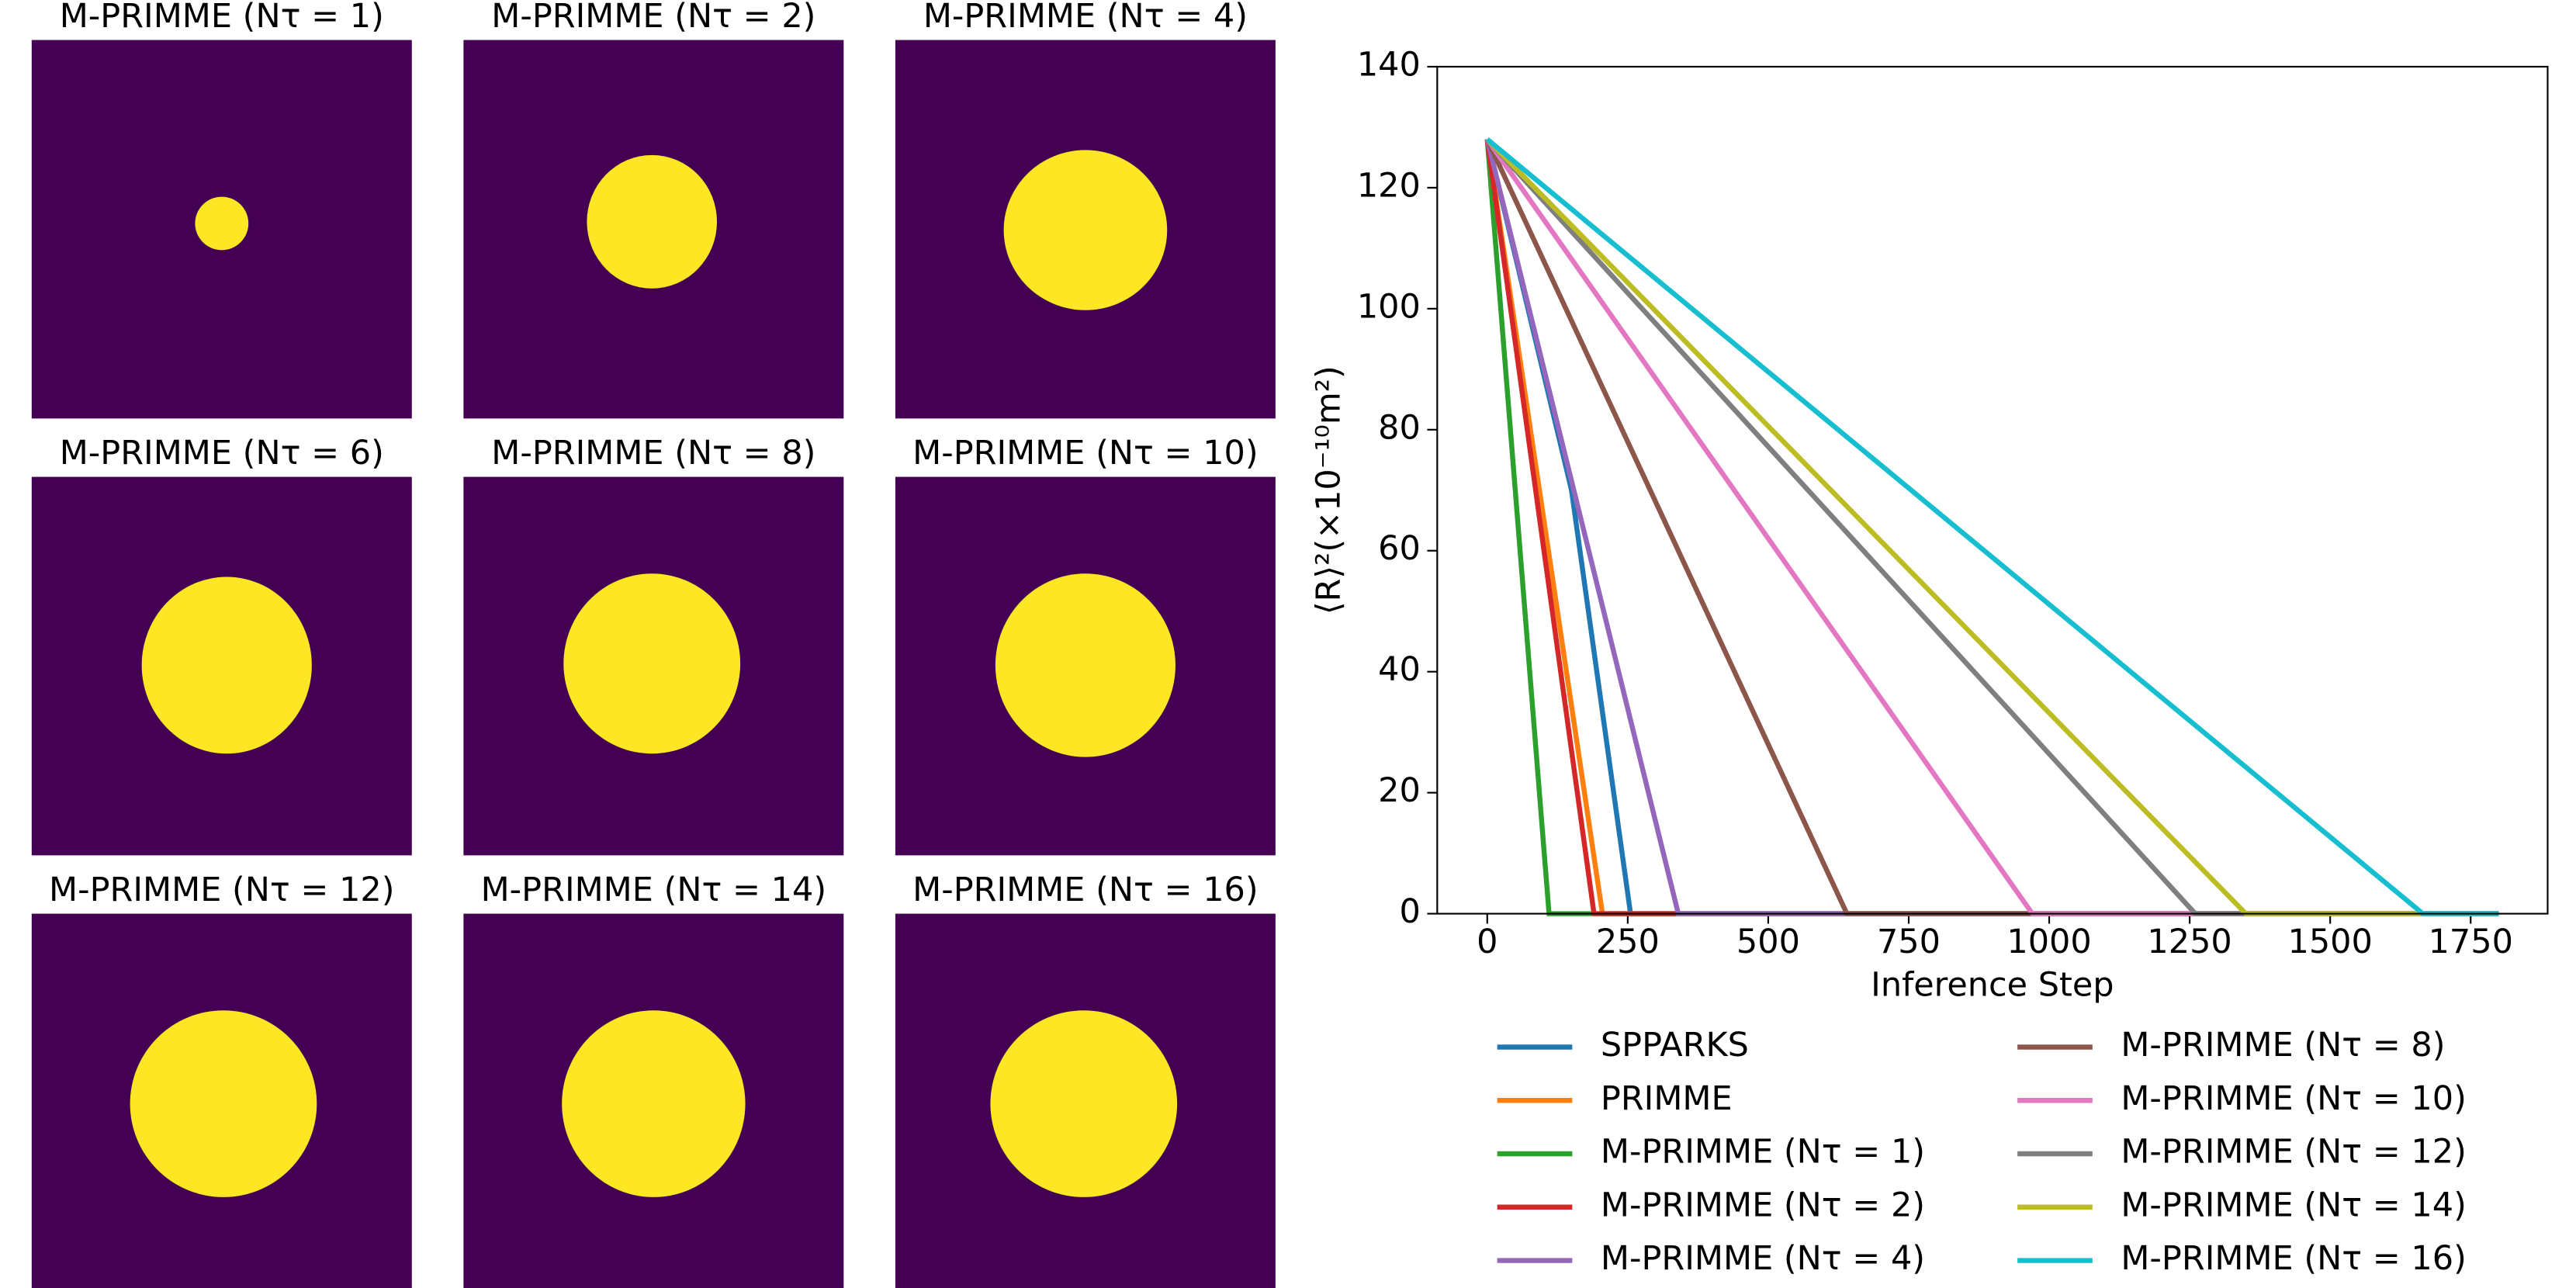 This screenshot has height=1288, width=2576. Describe the element at coordinates (1763, 1152) in the screenshot. I see `legend-label: M-PRIMME (Nτ = 1)` at that location.